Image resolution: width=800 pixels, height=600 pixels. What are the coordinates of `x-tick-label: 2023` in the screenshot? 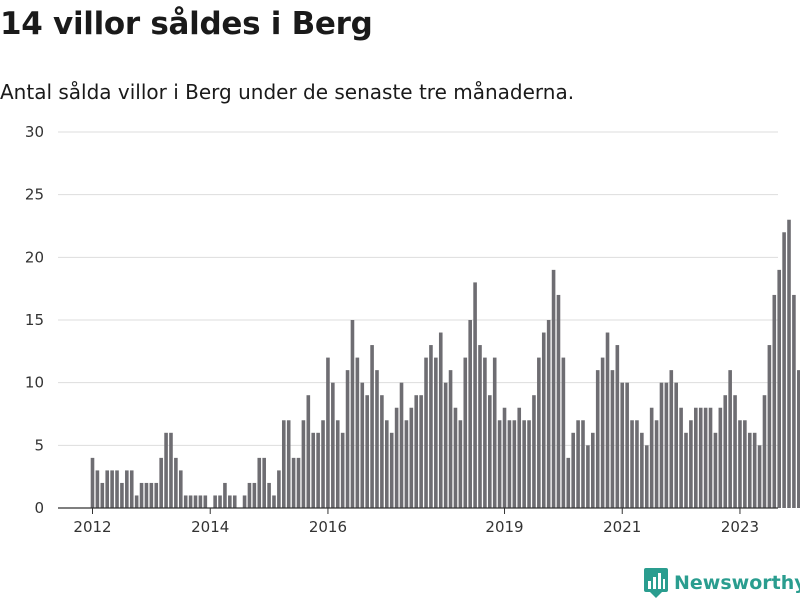 It's located at (740, 527).